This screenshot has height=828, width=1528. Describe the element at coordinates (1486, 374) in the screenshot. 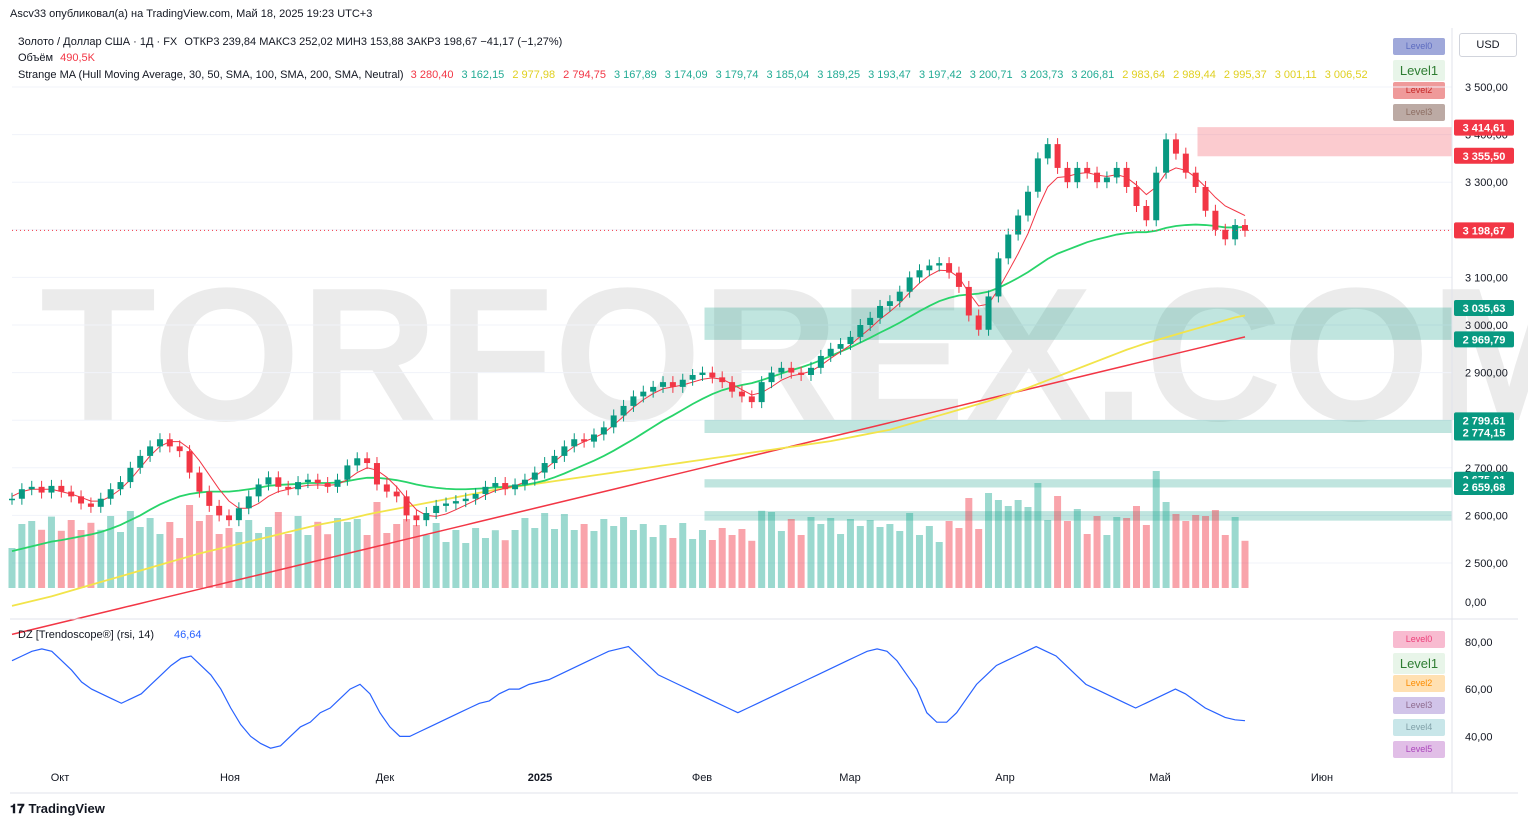

I see `y-tick-label: 2 900,00` at that location.